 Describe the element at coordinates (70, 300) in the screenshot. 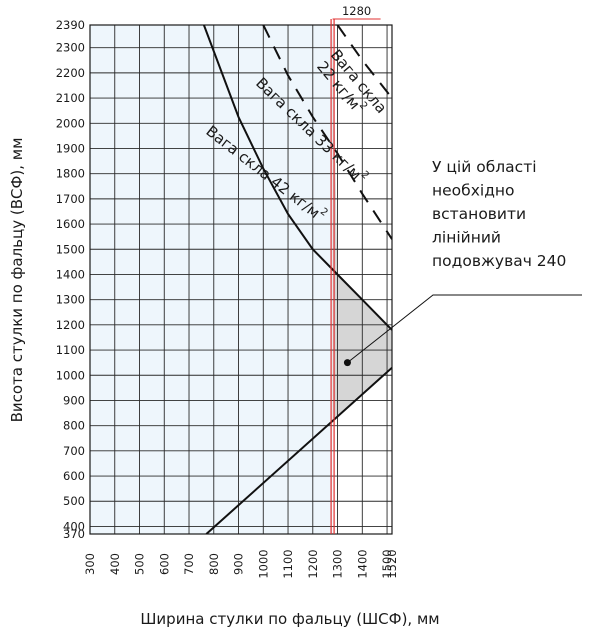

I see `y-tick-label: 1300` at that location.